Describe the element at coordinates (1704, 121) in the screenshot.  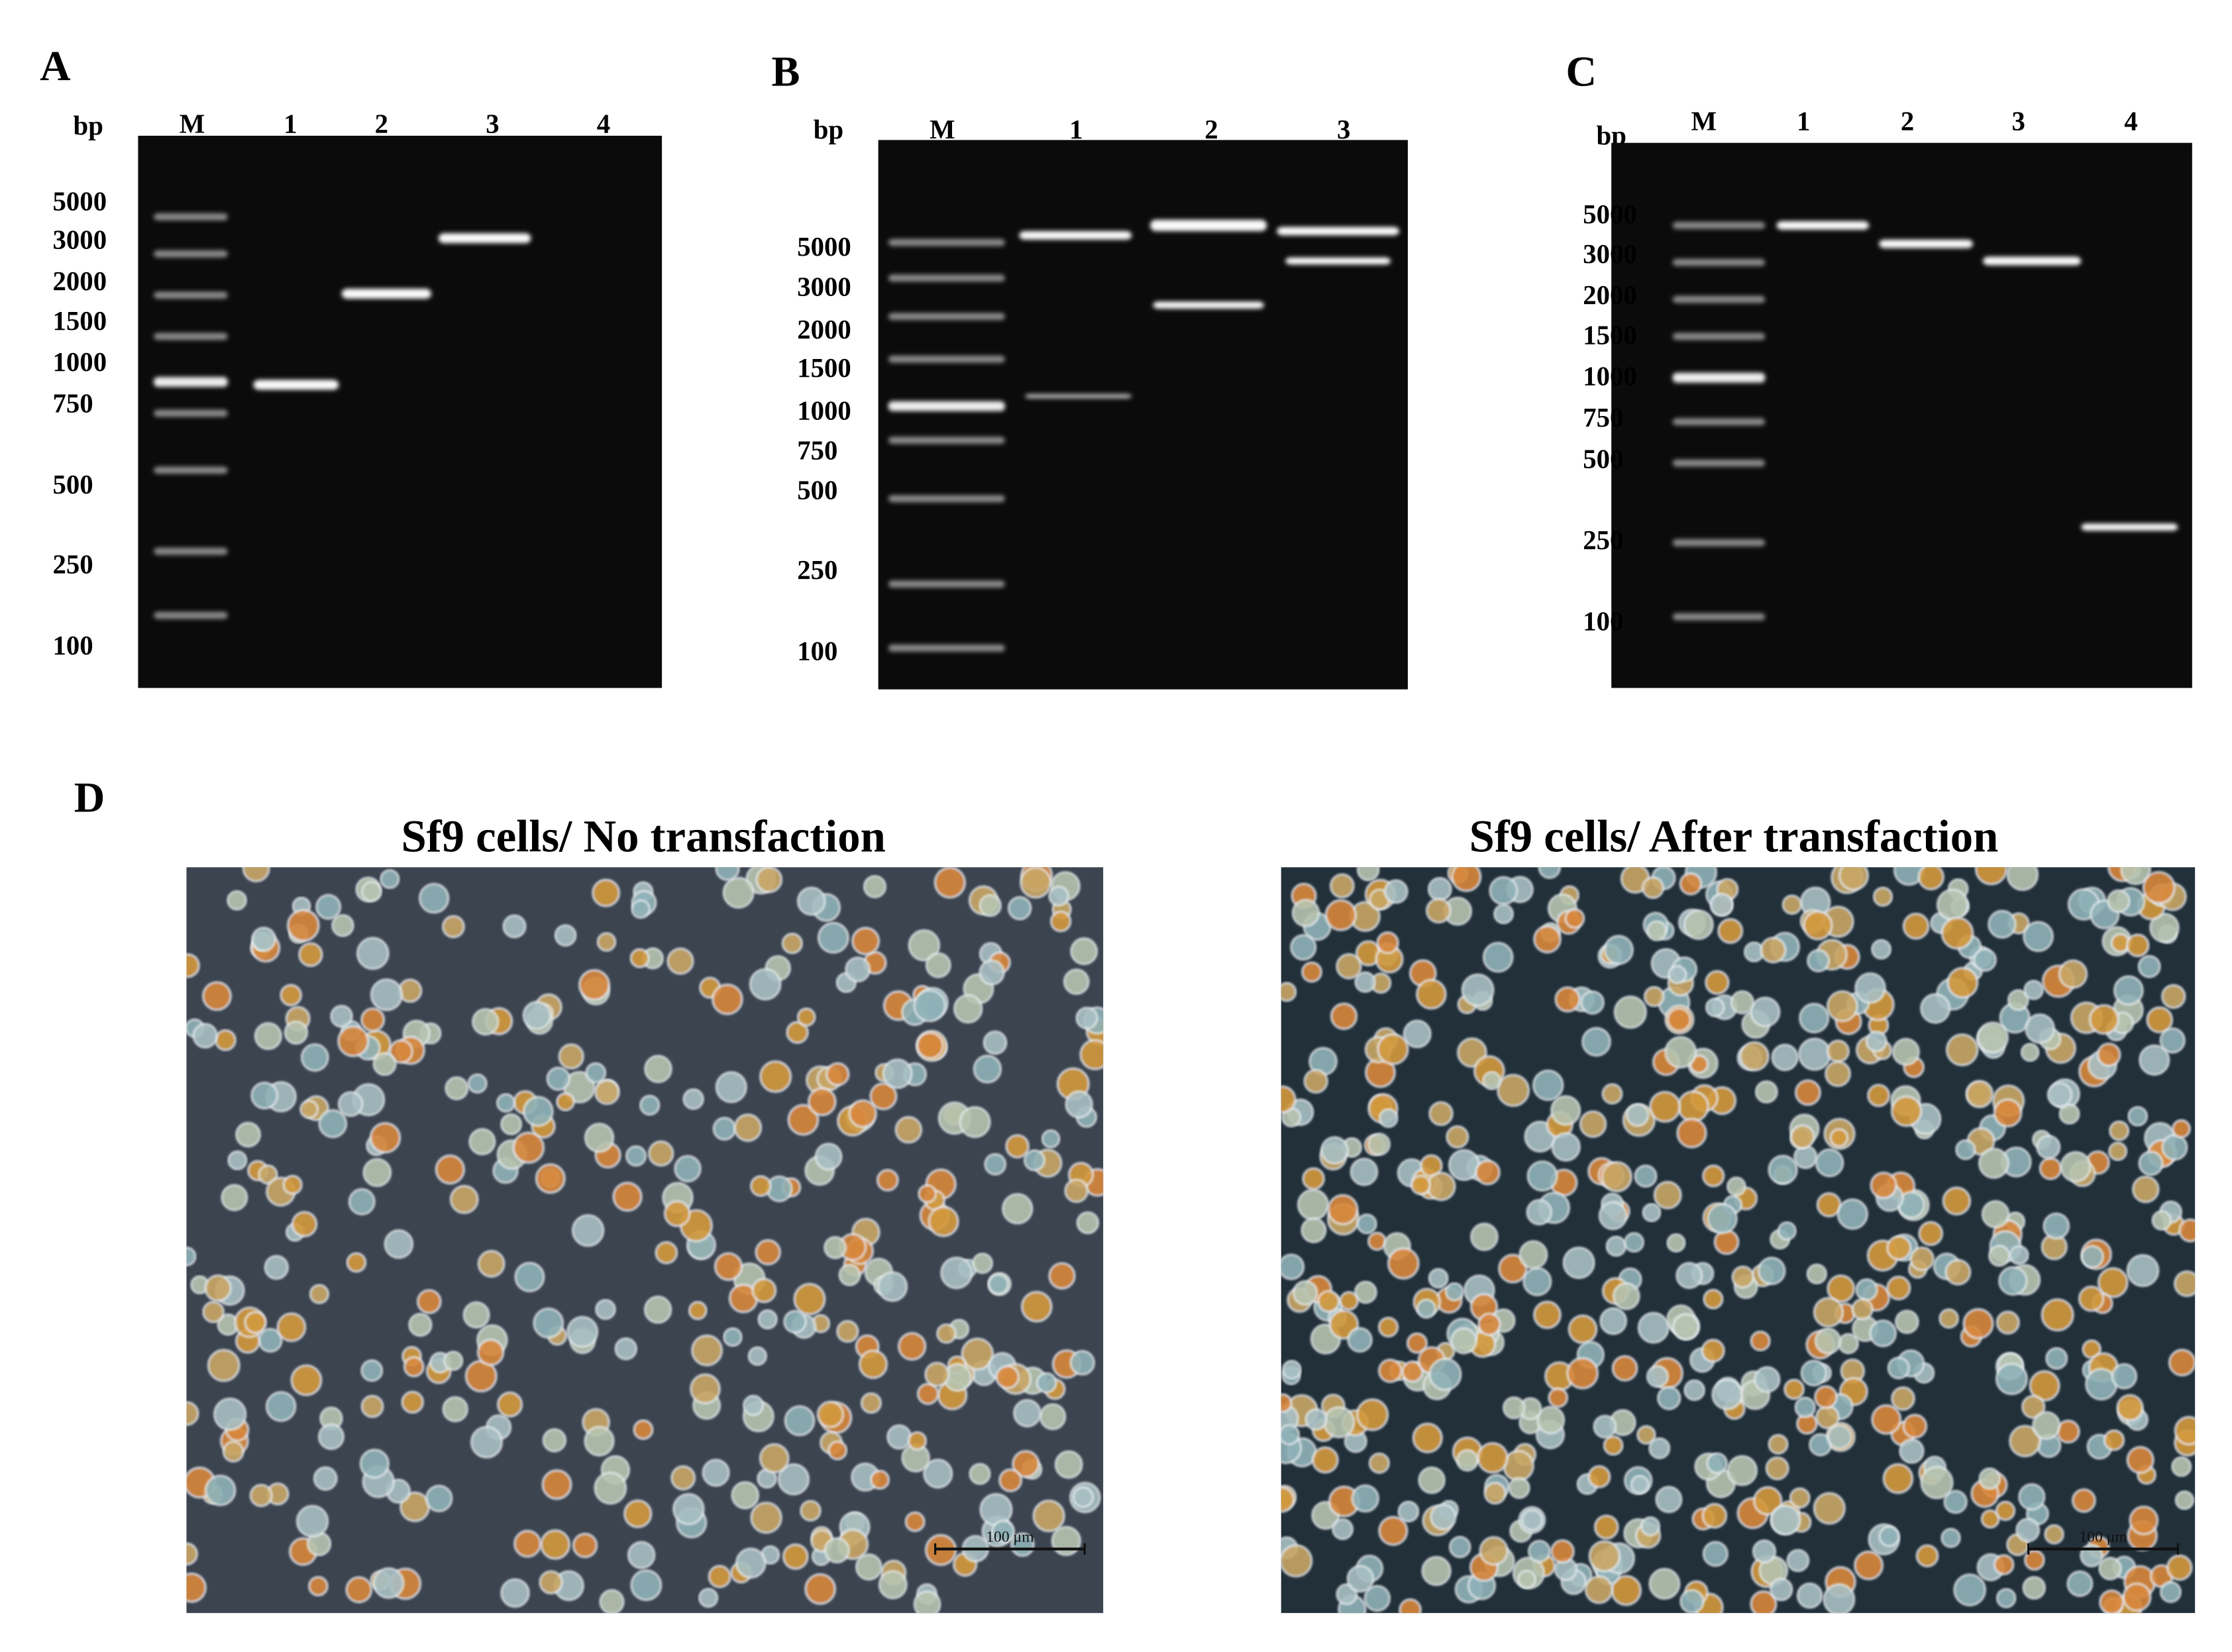
I see `lane-label: M` at that location.